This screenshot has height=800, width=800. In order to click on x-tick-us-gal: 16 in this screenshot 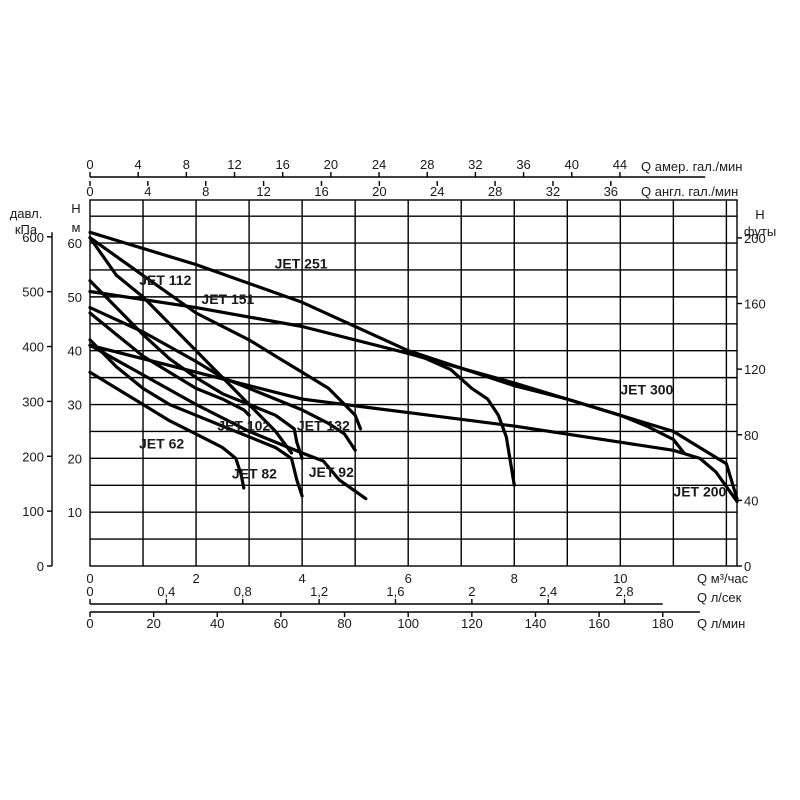, I will do `click(282, 164)`.